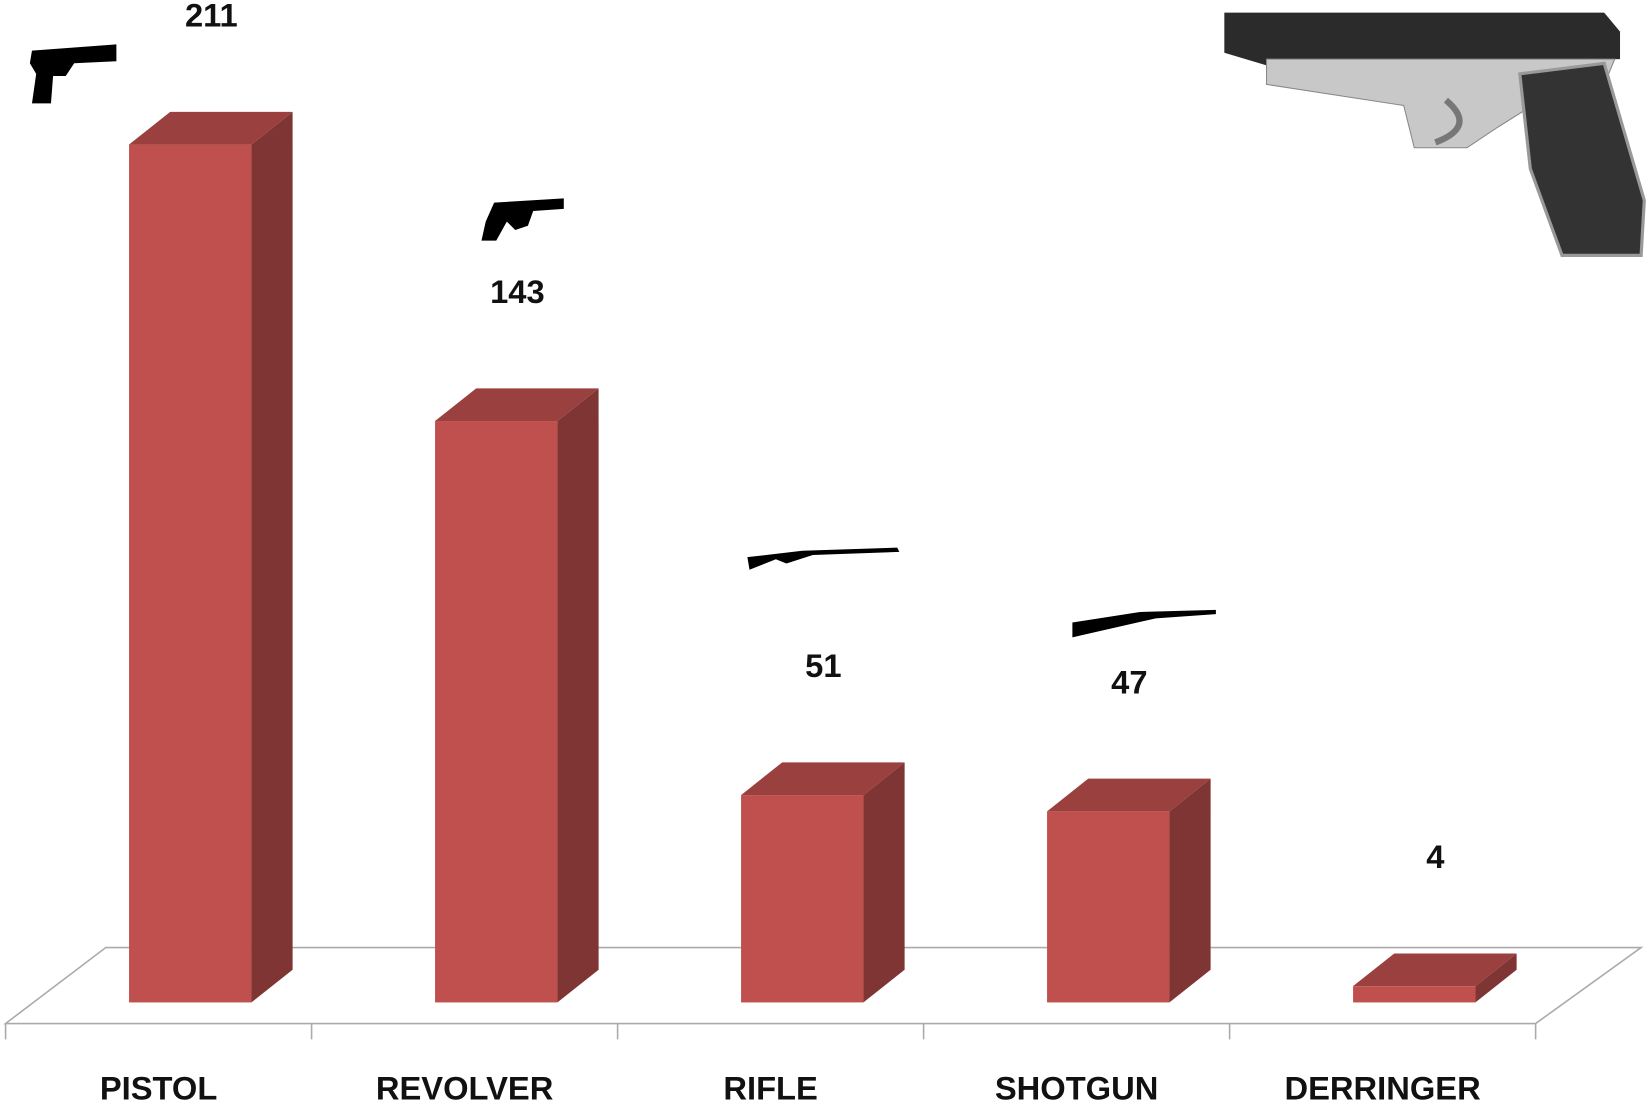  What do you see at coordinates (517, 291) in the screenshot?
I see `value-label: 143` at bounding box center [517, 291].